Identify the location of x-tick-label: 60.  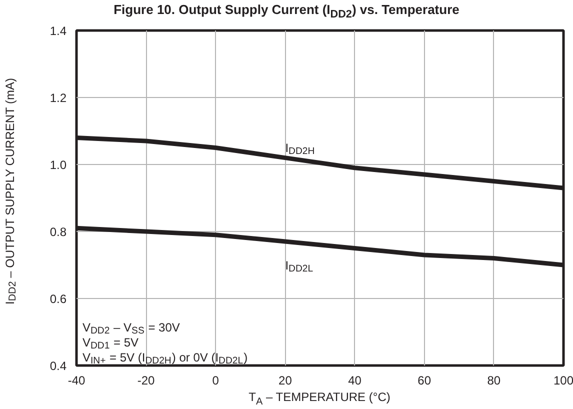
(425, 381).